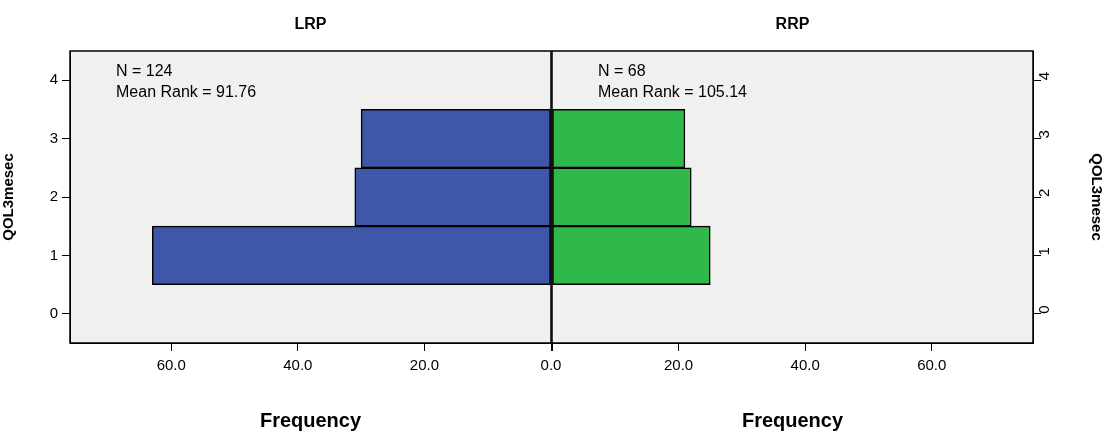  I want to click on chart-title: LRP, so click(310, 24).